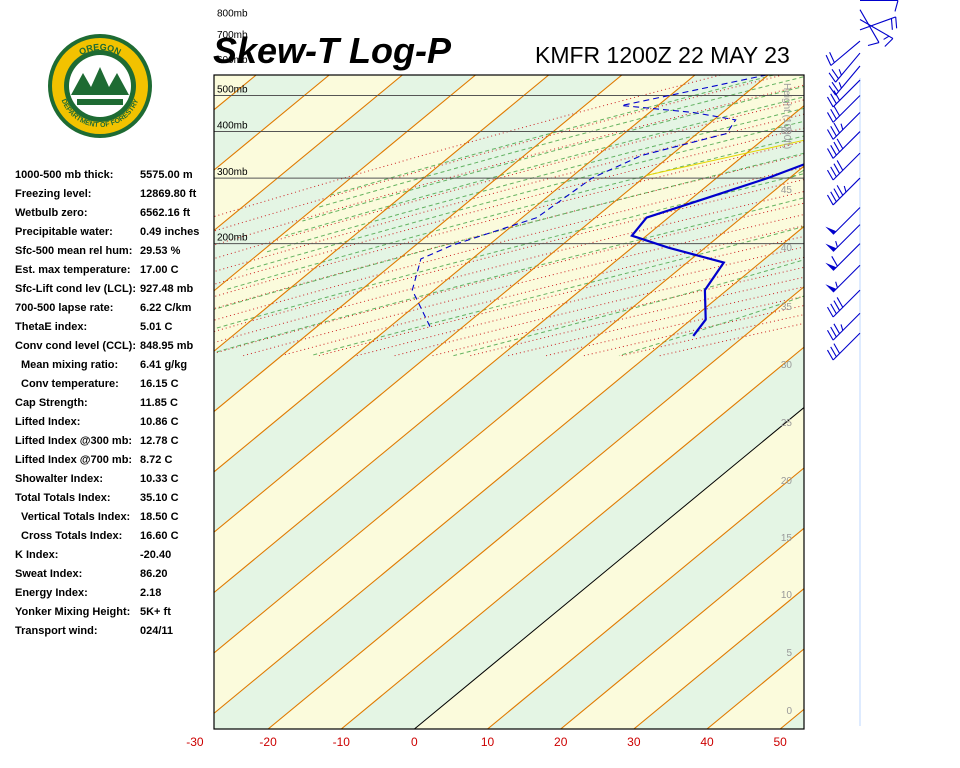 This screenshot has height=768, width=960. Describe the element at coordinates (166, 308) in the screenshot. I see `index-value: 6.22 C/km` at that location.